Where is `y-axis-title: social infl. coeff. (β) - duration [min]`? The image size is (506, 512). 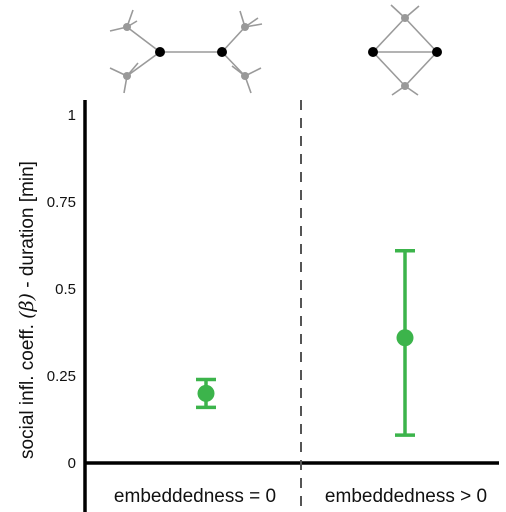
y-axis-title: social infl. coeff. (β) - duration [min] is located at coordinates (27, 310).